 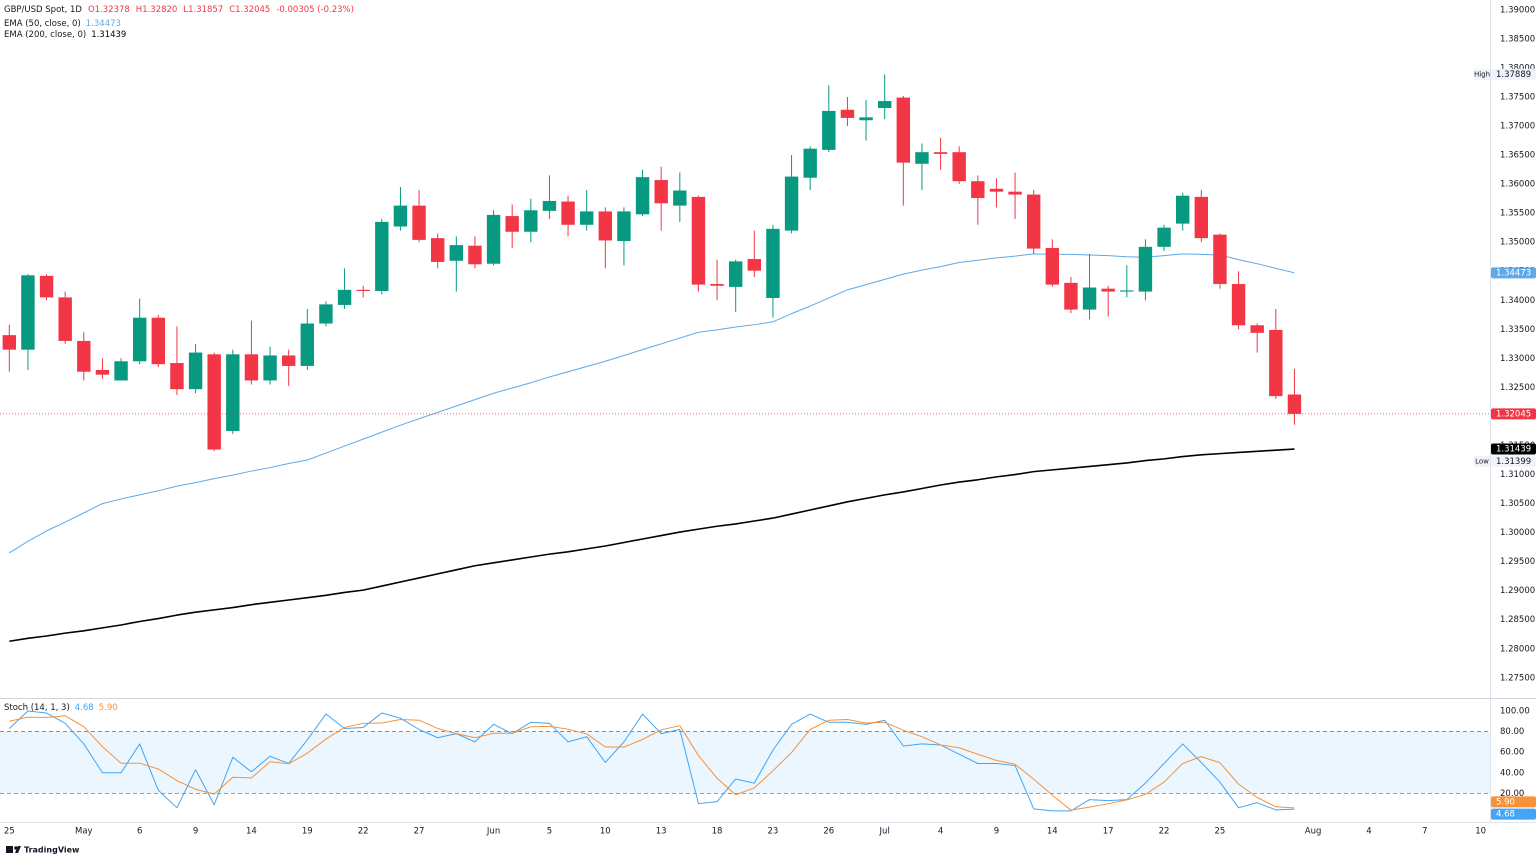 I want to click on y-tick-label: 1.36000, so click(x=1517, y=185).